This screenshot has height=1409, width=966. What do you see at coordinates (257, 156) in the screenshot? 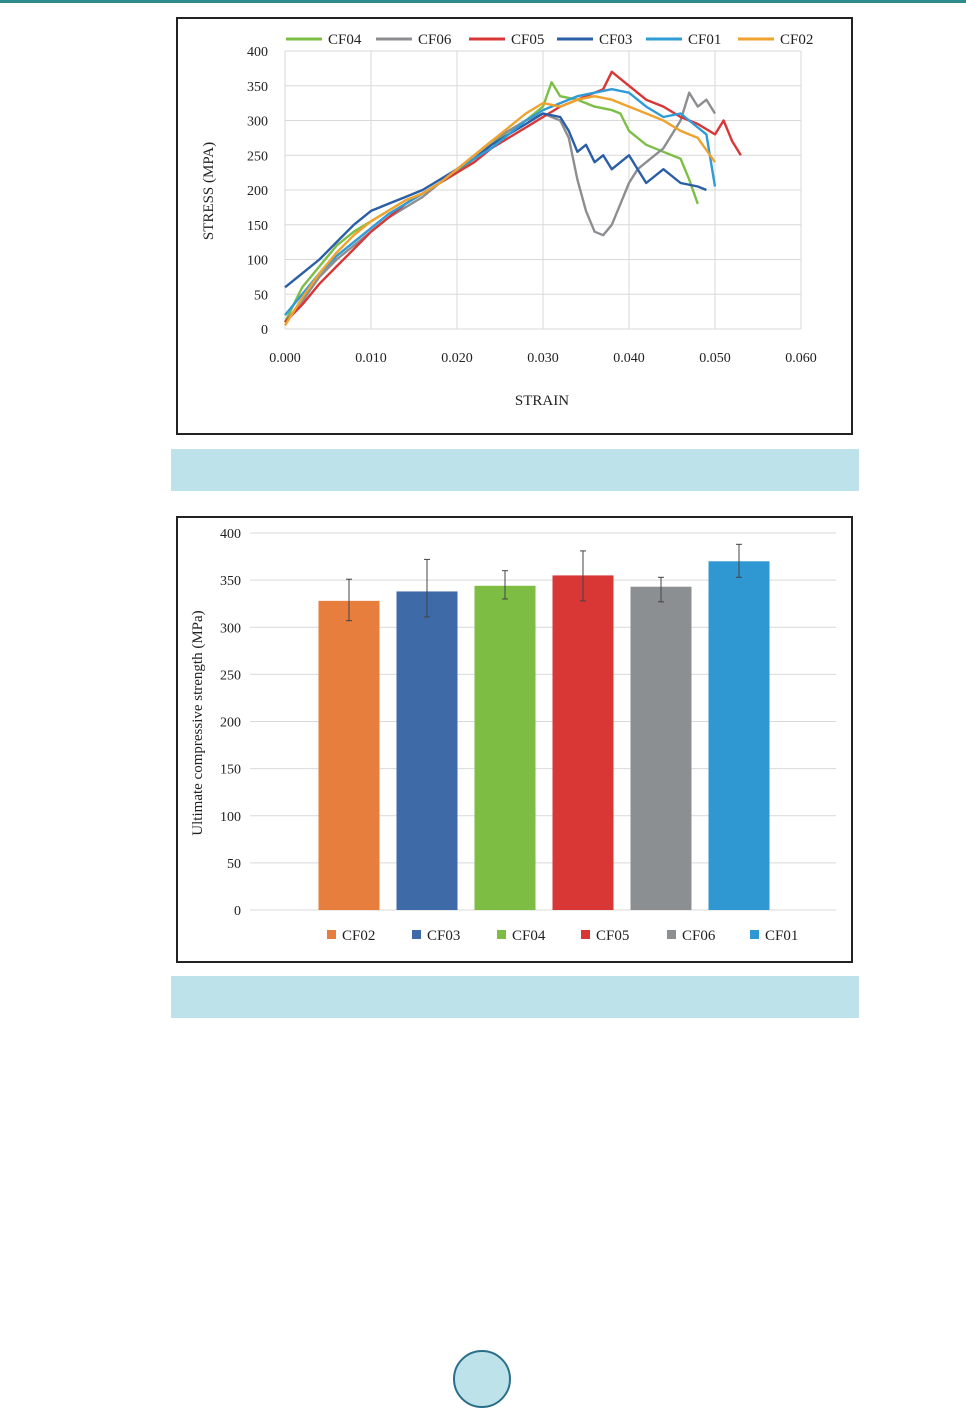
I see `y-tick-label: 250` at bounding box center [257, 156].